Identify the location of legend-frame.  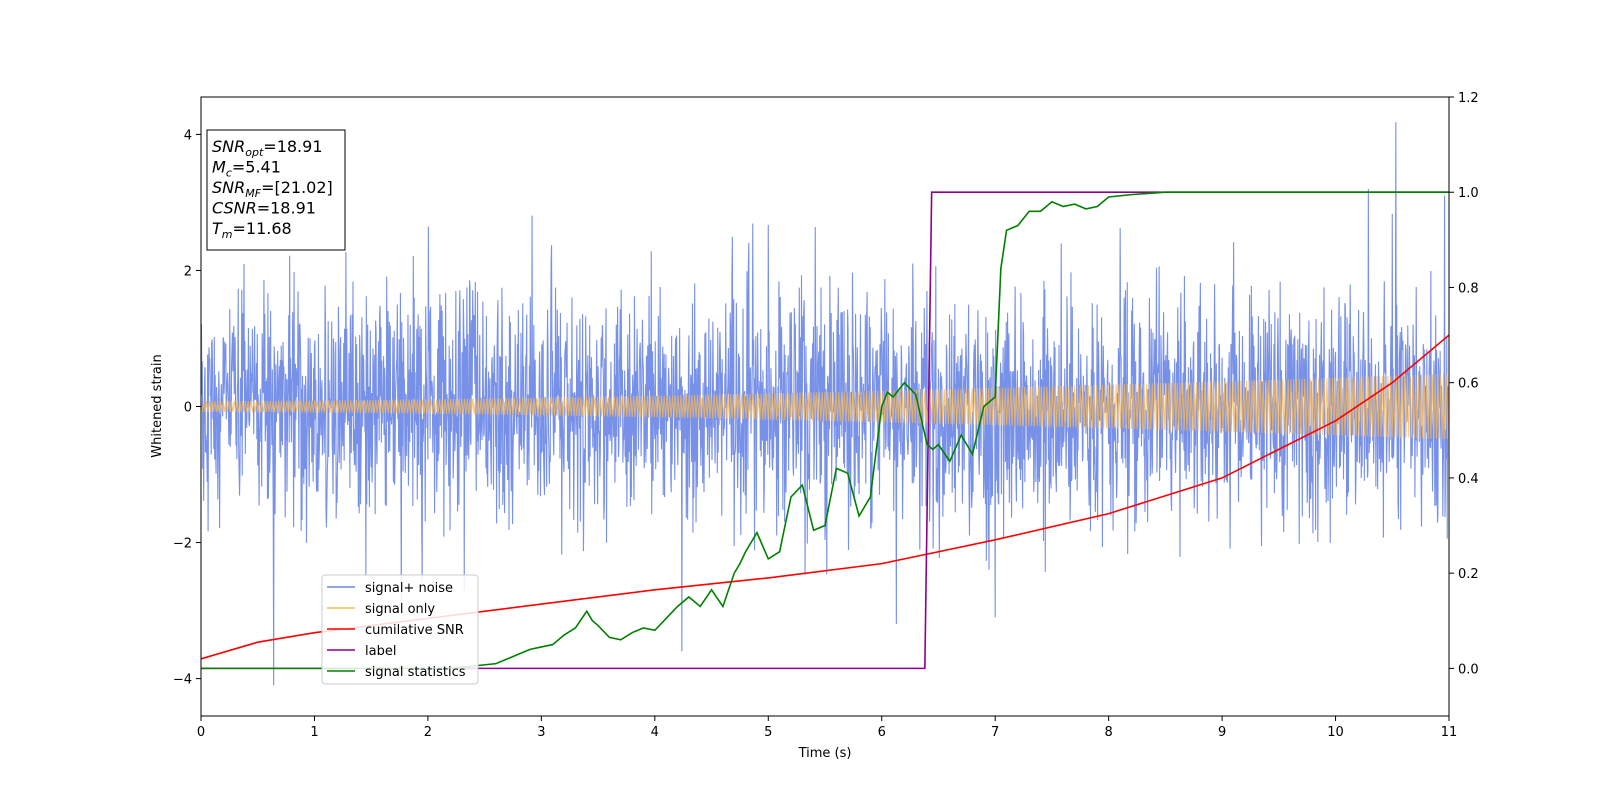
(400, 629).